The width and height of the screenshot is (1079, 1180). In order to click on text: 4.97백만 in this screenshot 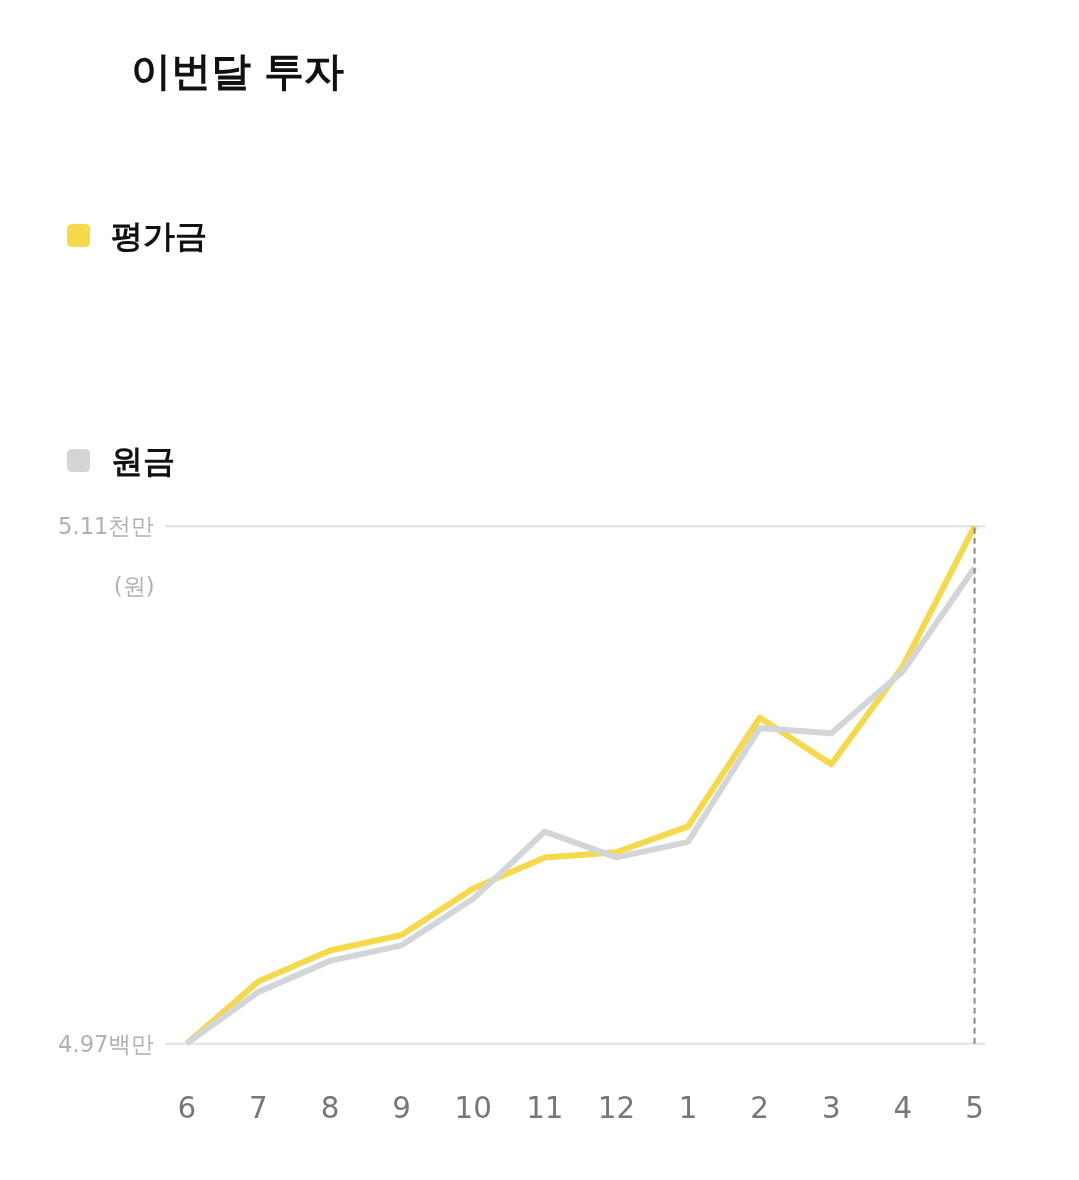, I will do `click(106, 1043)`.